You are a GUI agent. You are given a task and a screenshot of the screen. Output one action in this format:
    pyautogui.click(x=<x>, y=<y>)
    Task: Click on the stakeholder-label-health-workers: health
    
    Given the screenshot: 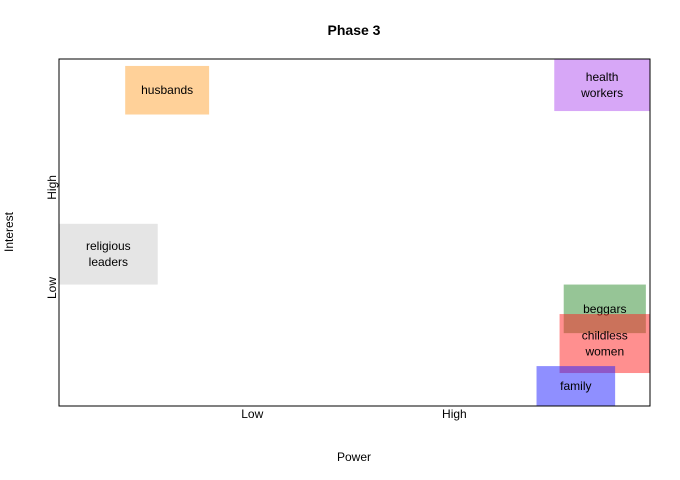 What is the action you would take?
    pyautogui.click(x=602, y=77)
    